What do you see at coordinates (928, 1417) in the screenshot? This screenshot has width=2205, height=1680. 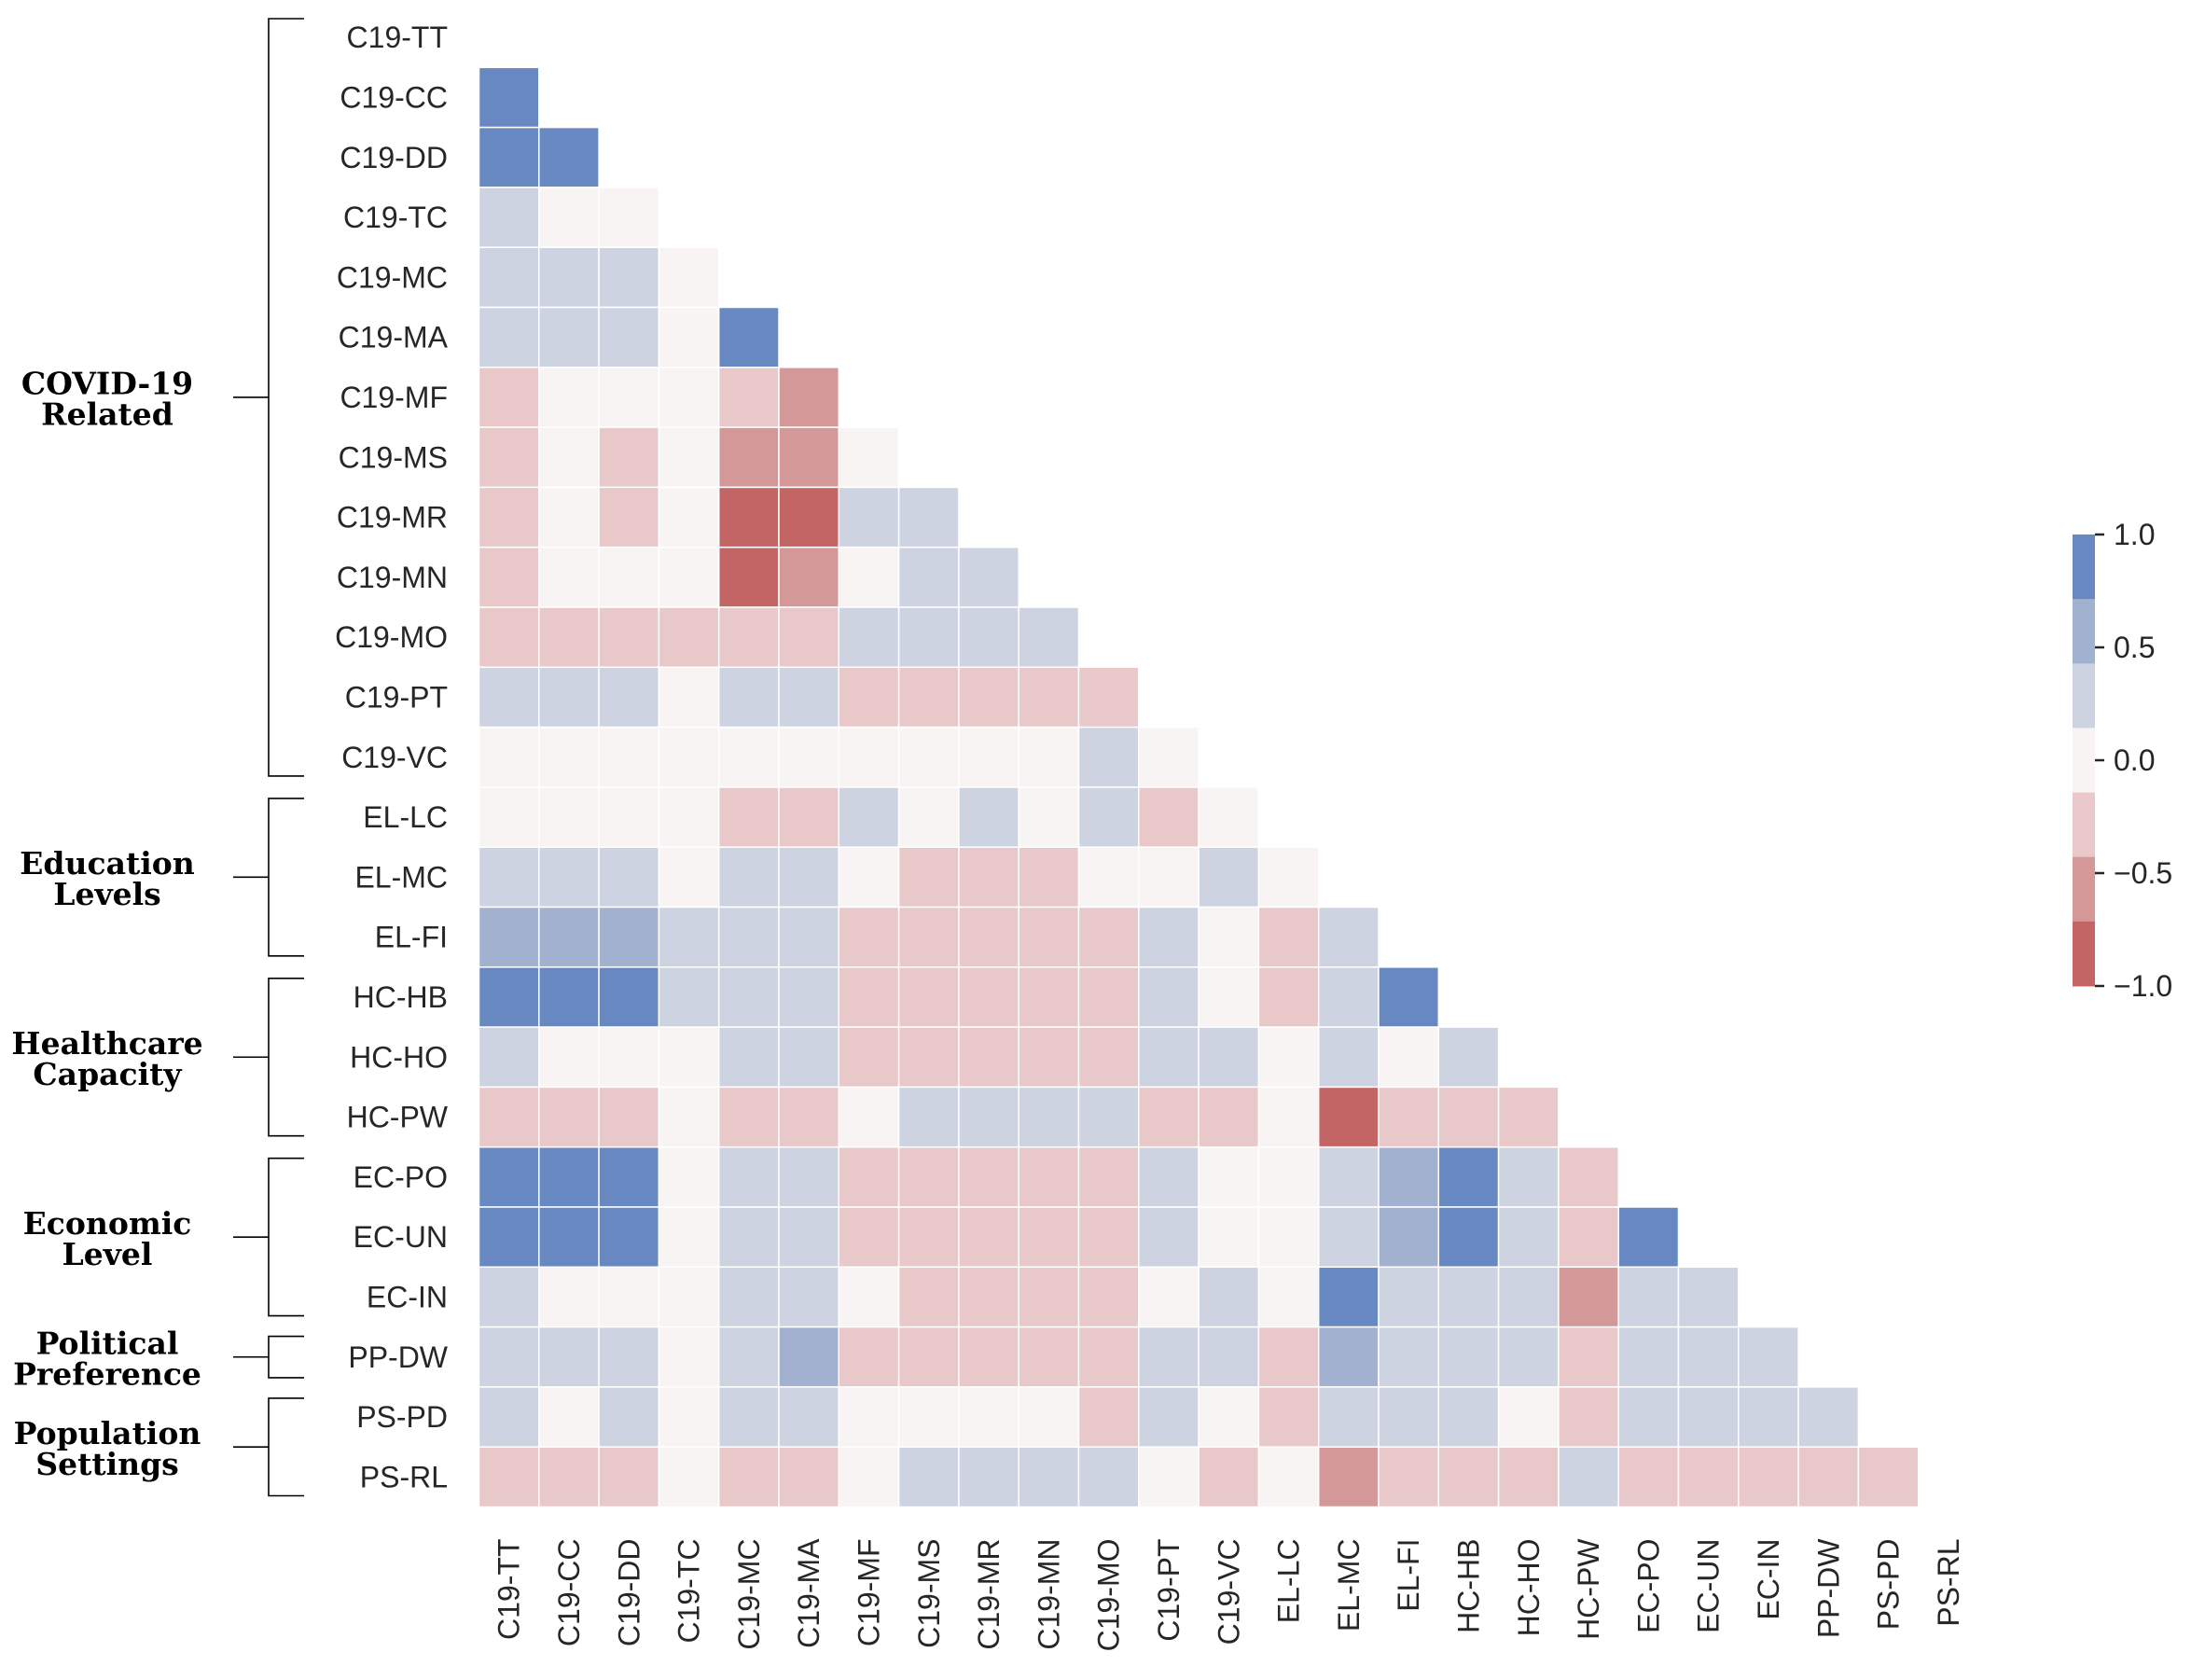 I see `heatmap-cell-PS-PD-C19-MS` at bounding box center [928, 1417].